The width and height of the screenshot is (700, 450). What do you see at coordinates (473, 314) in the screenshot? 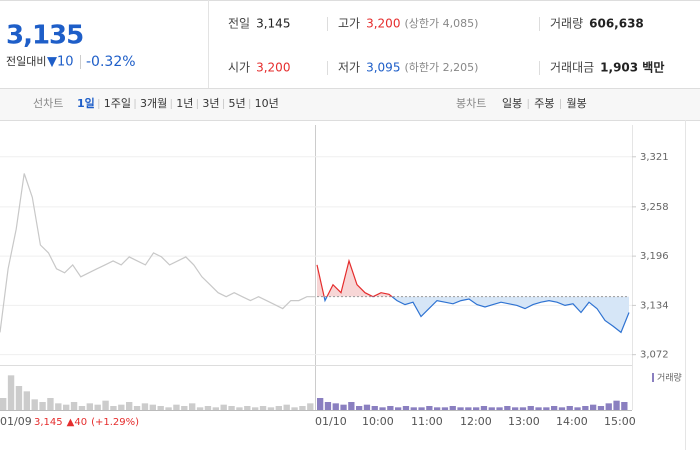
I see `area-down` at bounding box center [473, 314].